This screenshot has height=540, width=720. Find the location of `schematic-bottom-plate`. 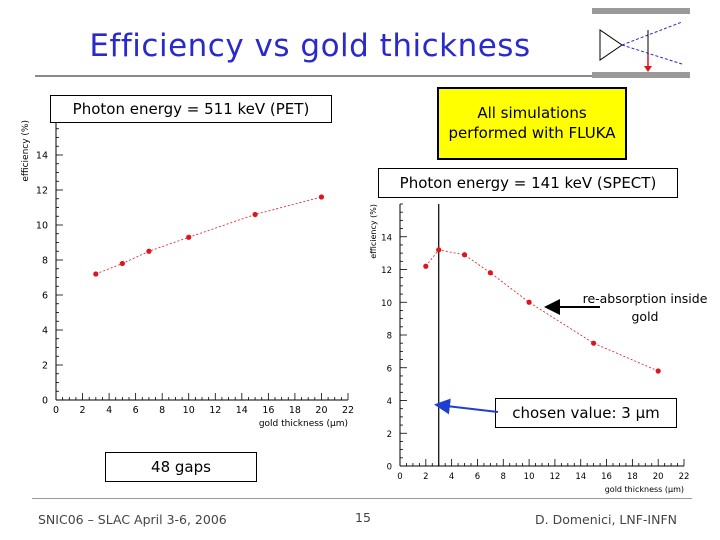

schematic-bottom-plate is located at coordinates (641, 75).